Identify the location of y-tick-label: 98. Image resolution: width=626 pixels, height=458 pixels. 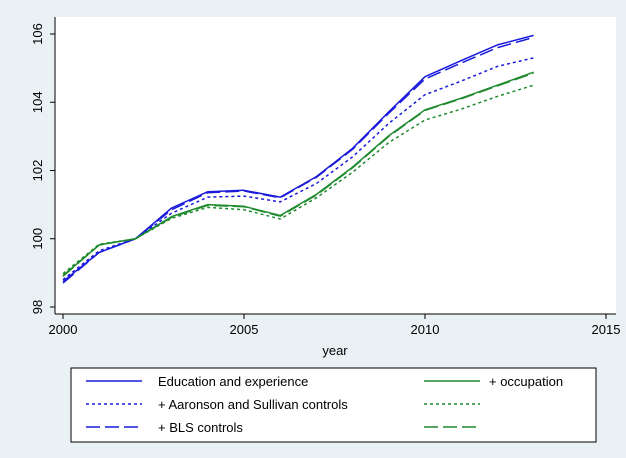
(37, 307).